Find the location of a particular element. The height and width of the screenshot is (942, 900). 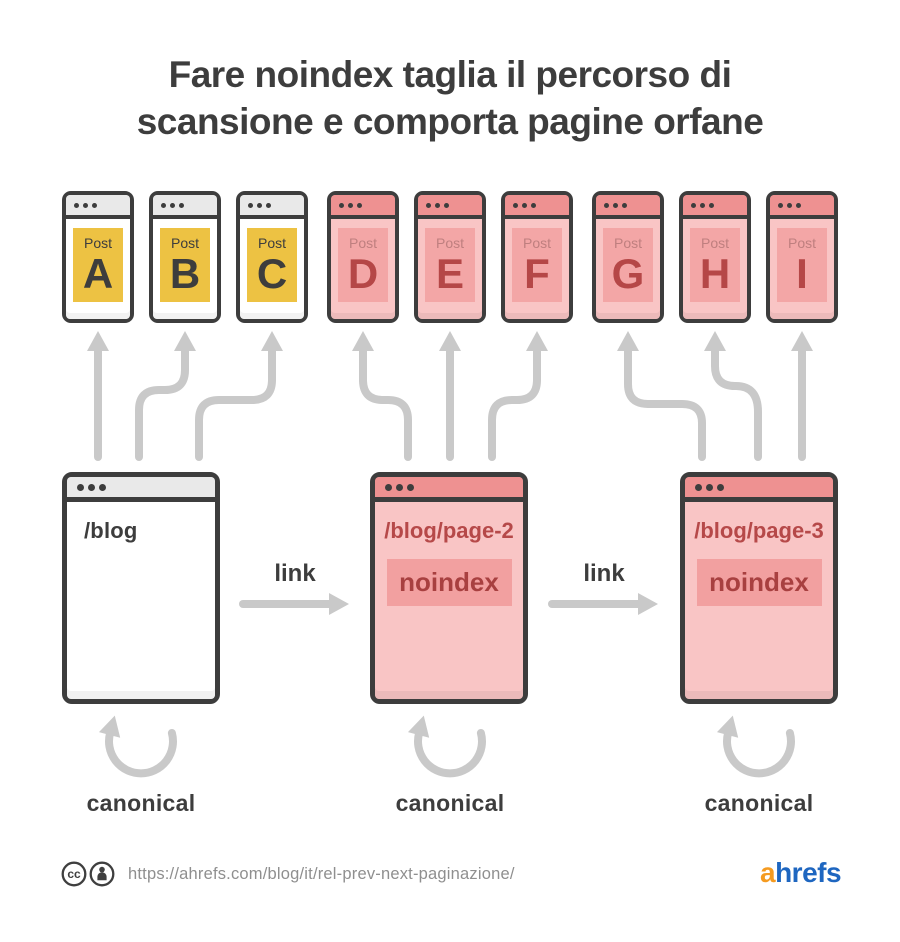

post-window-b: Post B is located at coordinates (185, 257).